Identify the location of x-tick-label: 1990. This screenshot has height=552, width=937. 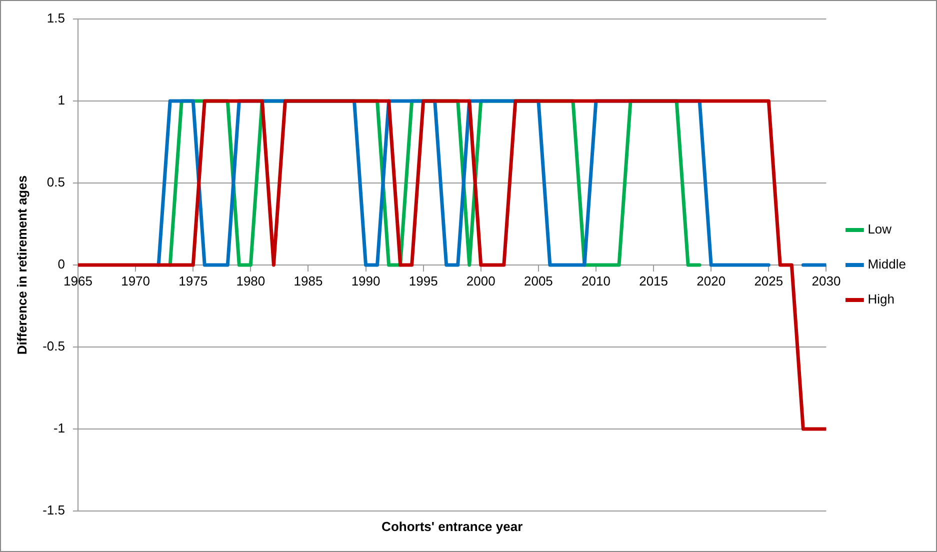
(365, 280).